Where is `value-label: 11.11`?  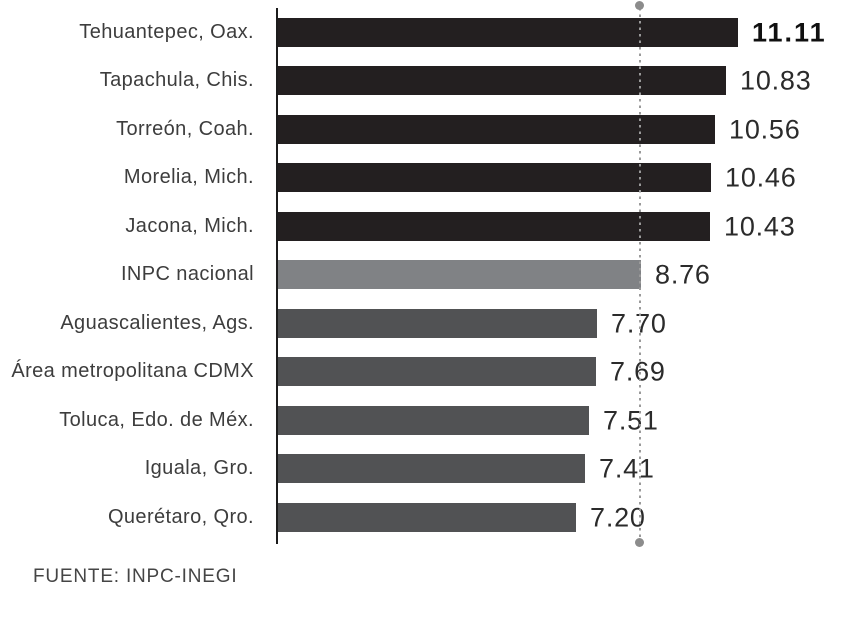 value-label: 11.11 is located at coordinates (789, 32).